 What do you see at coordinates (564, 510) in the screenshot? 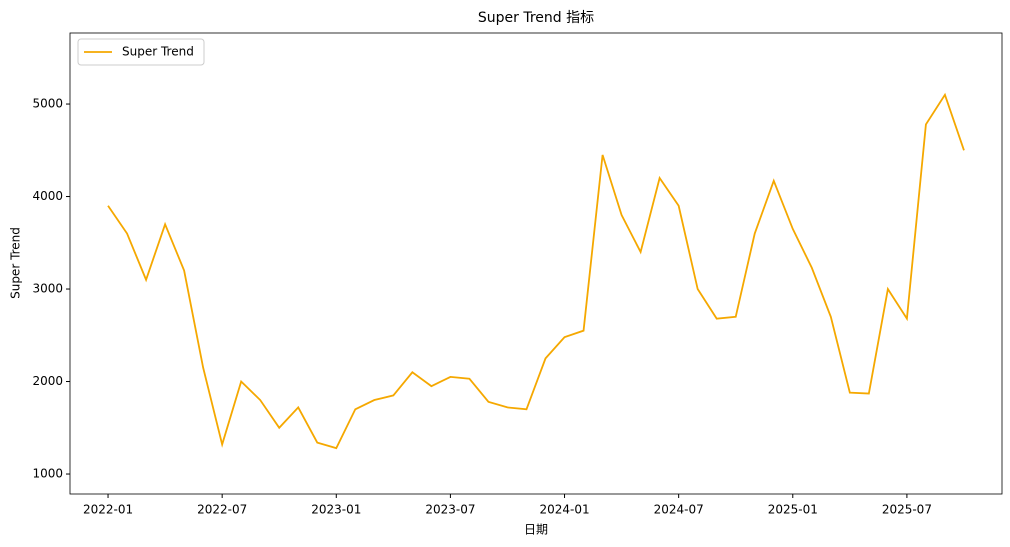
I see `x-tick-label: 2024-01` at bounding box center [564, 510].